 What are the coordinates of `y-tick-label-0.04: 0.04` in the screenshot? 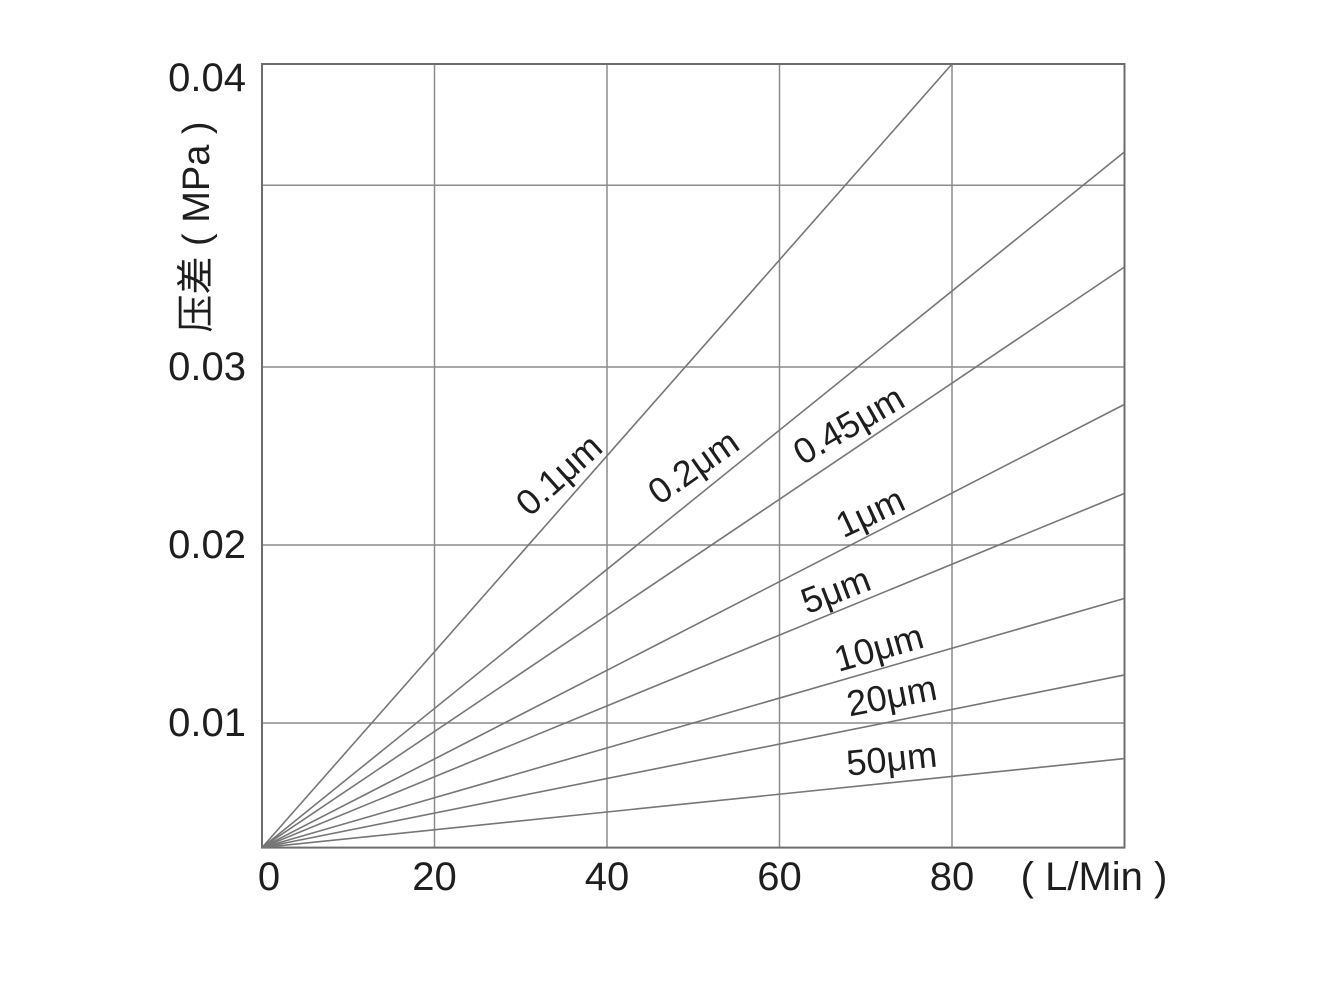 It's located at (207, 78).